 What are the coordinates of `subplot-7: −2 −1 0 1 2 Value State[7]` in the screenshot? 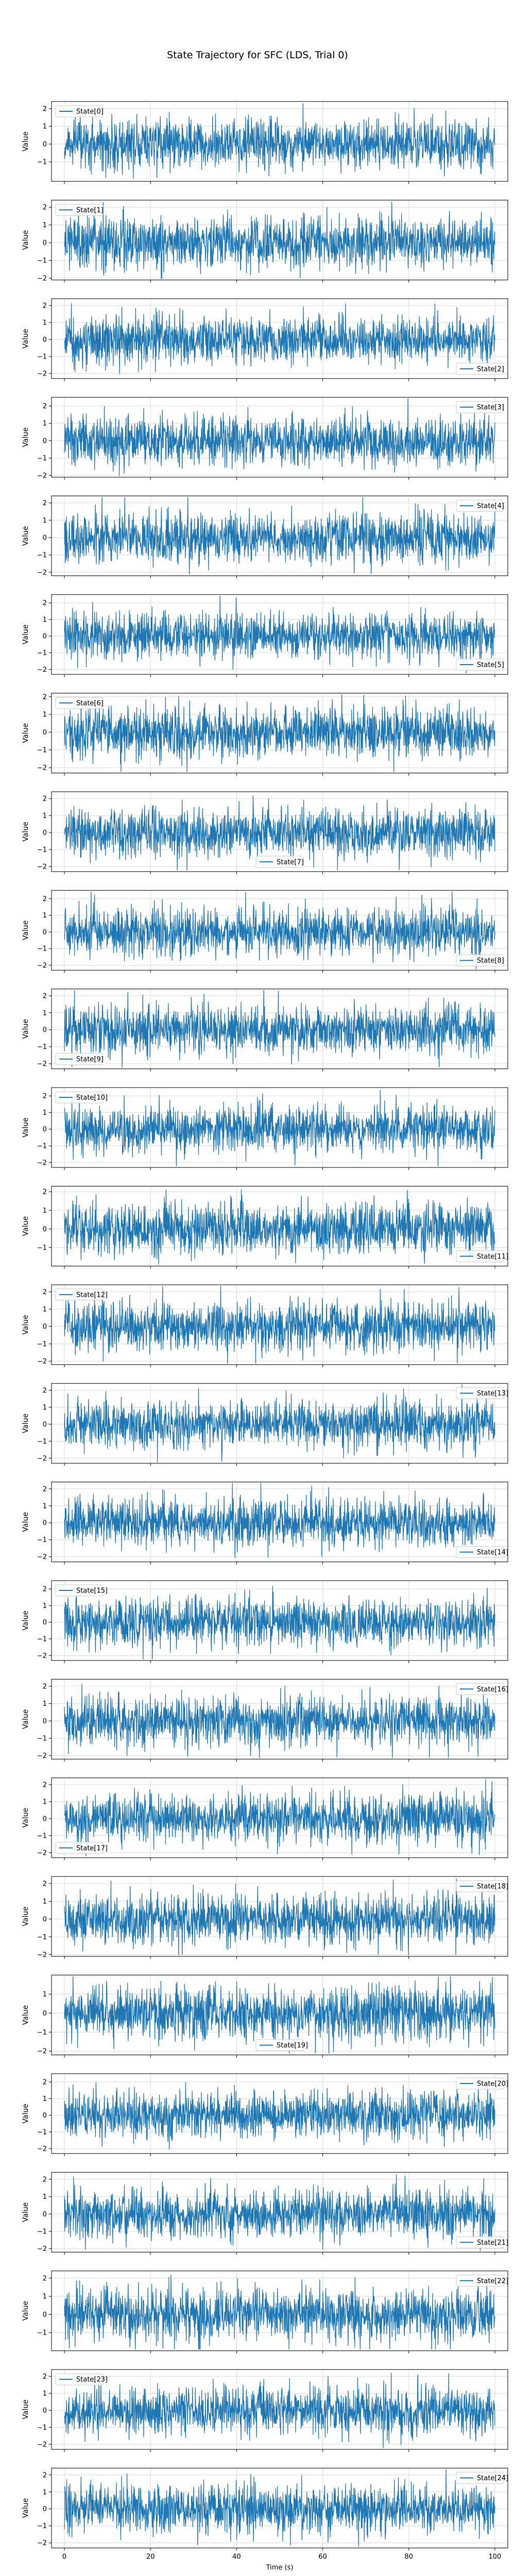 It's located at (265, 832).